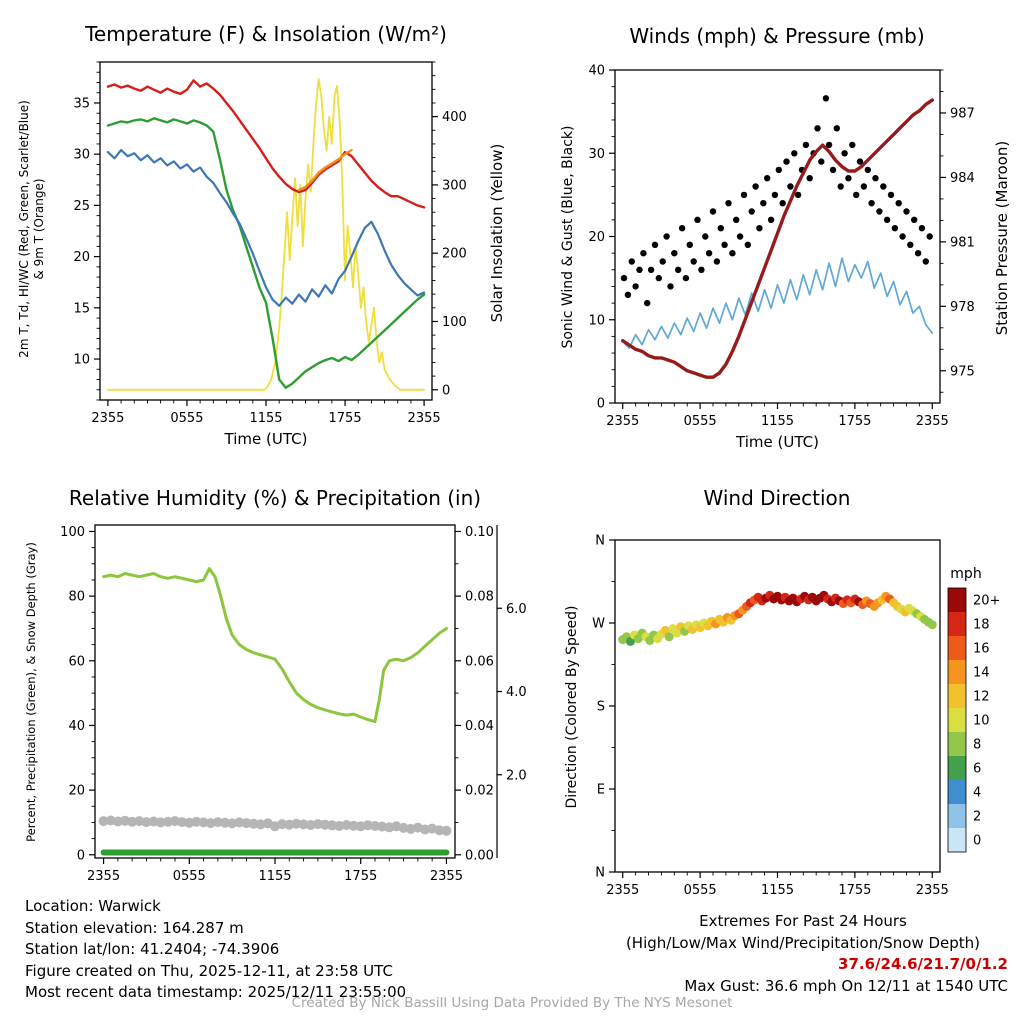 The image size is (1024, 1024). I want to click on svg-text: 35, so click(81, 103).